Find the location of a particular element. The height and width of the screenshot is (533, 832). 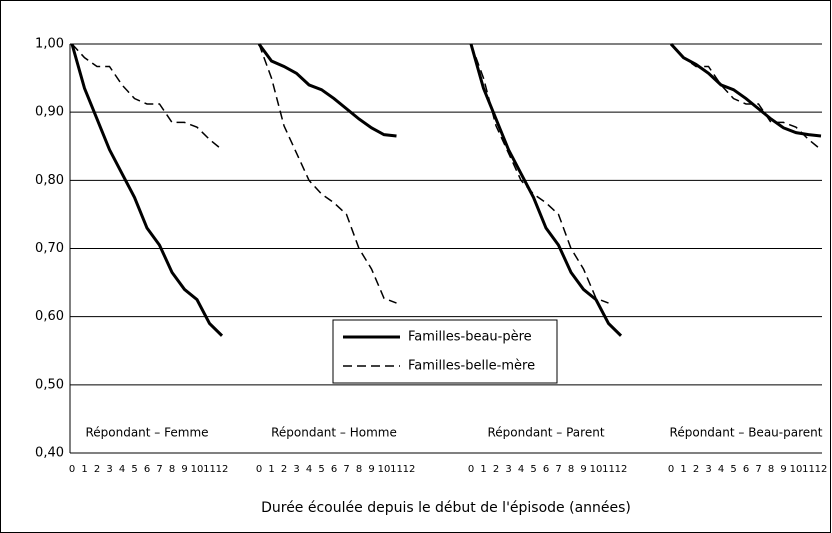

legend-label: Familles-beau-père is located at coordinates (470, 337).